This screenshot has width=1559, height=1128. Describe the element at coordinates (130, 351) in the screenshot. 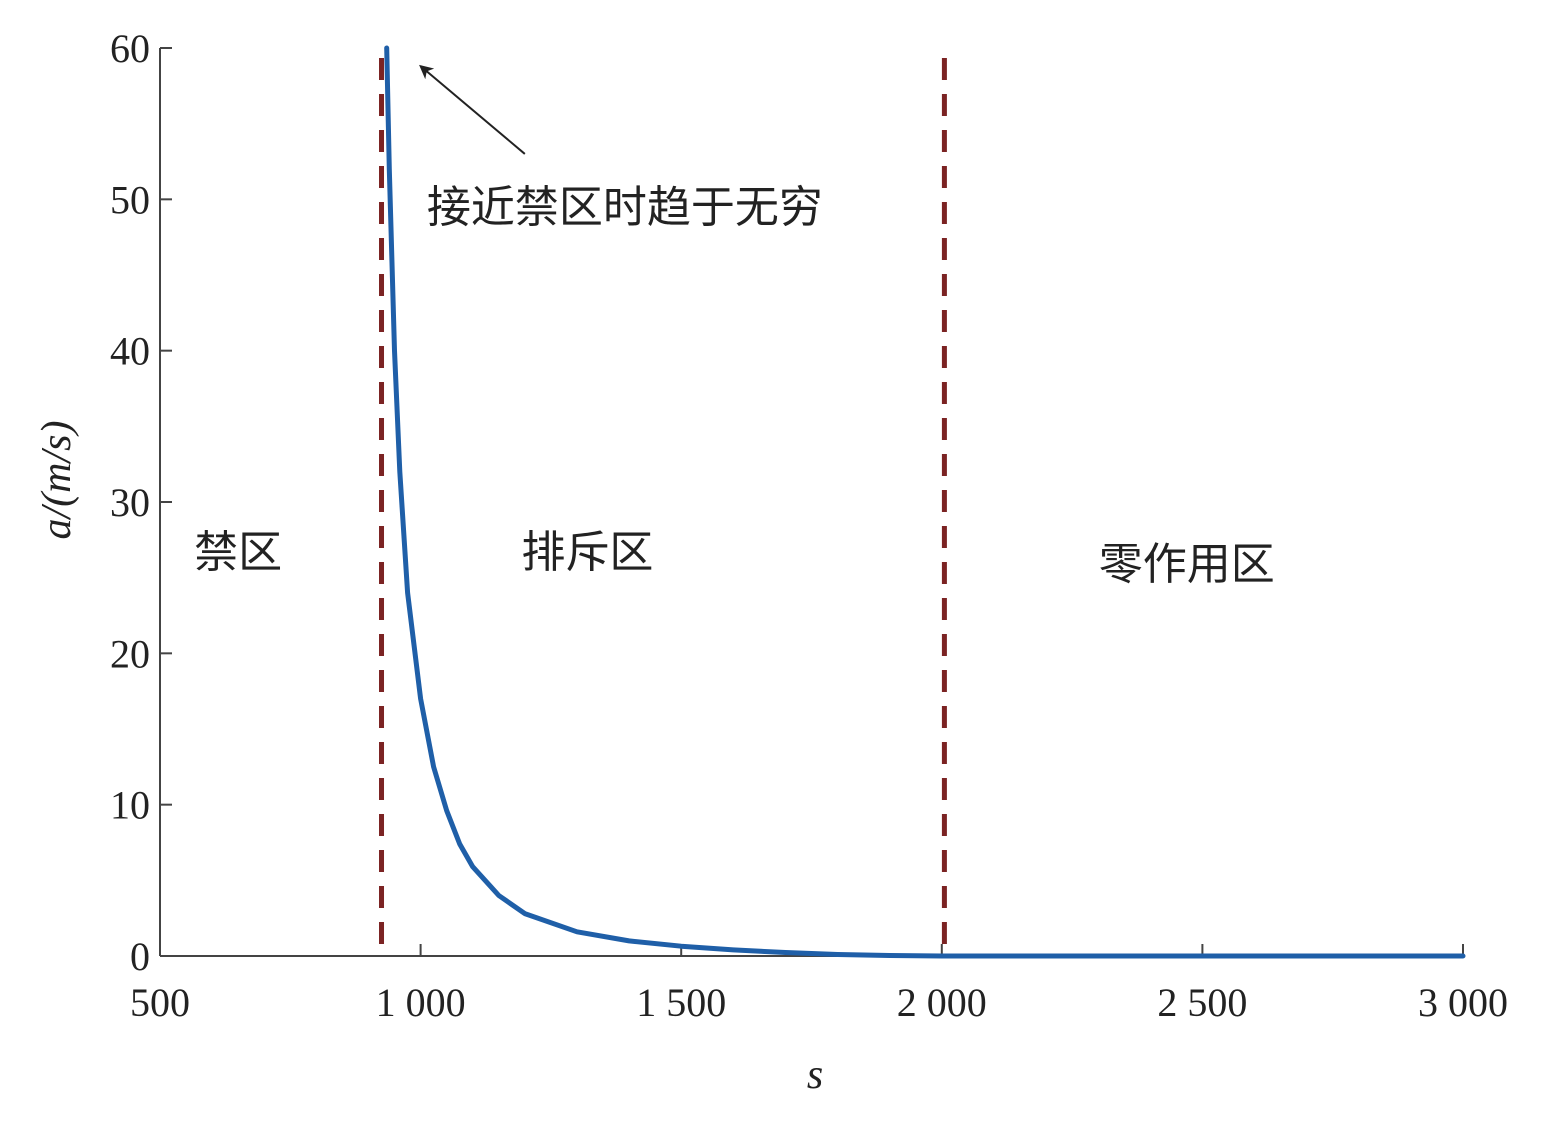

I see `y-tick-label: 40` at that location.